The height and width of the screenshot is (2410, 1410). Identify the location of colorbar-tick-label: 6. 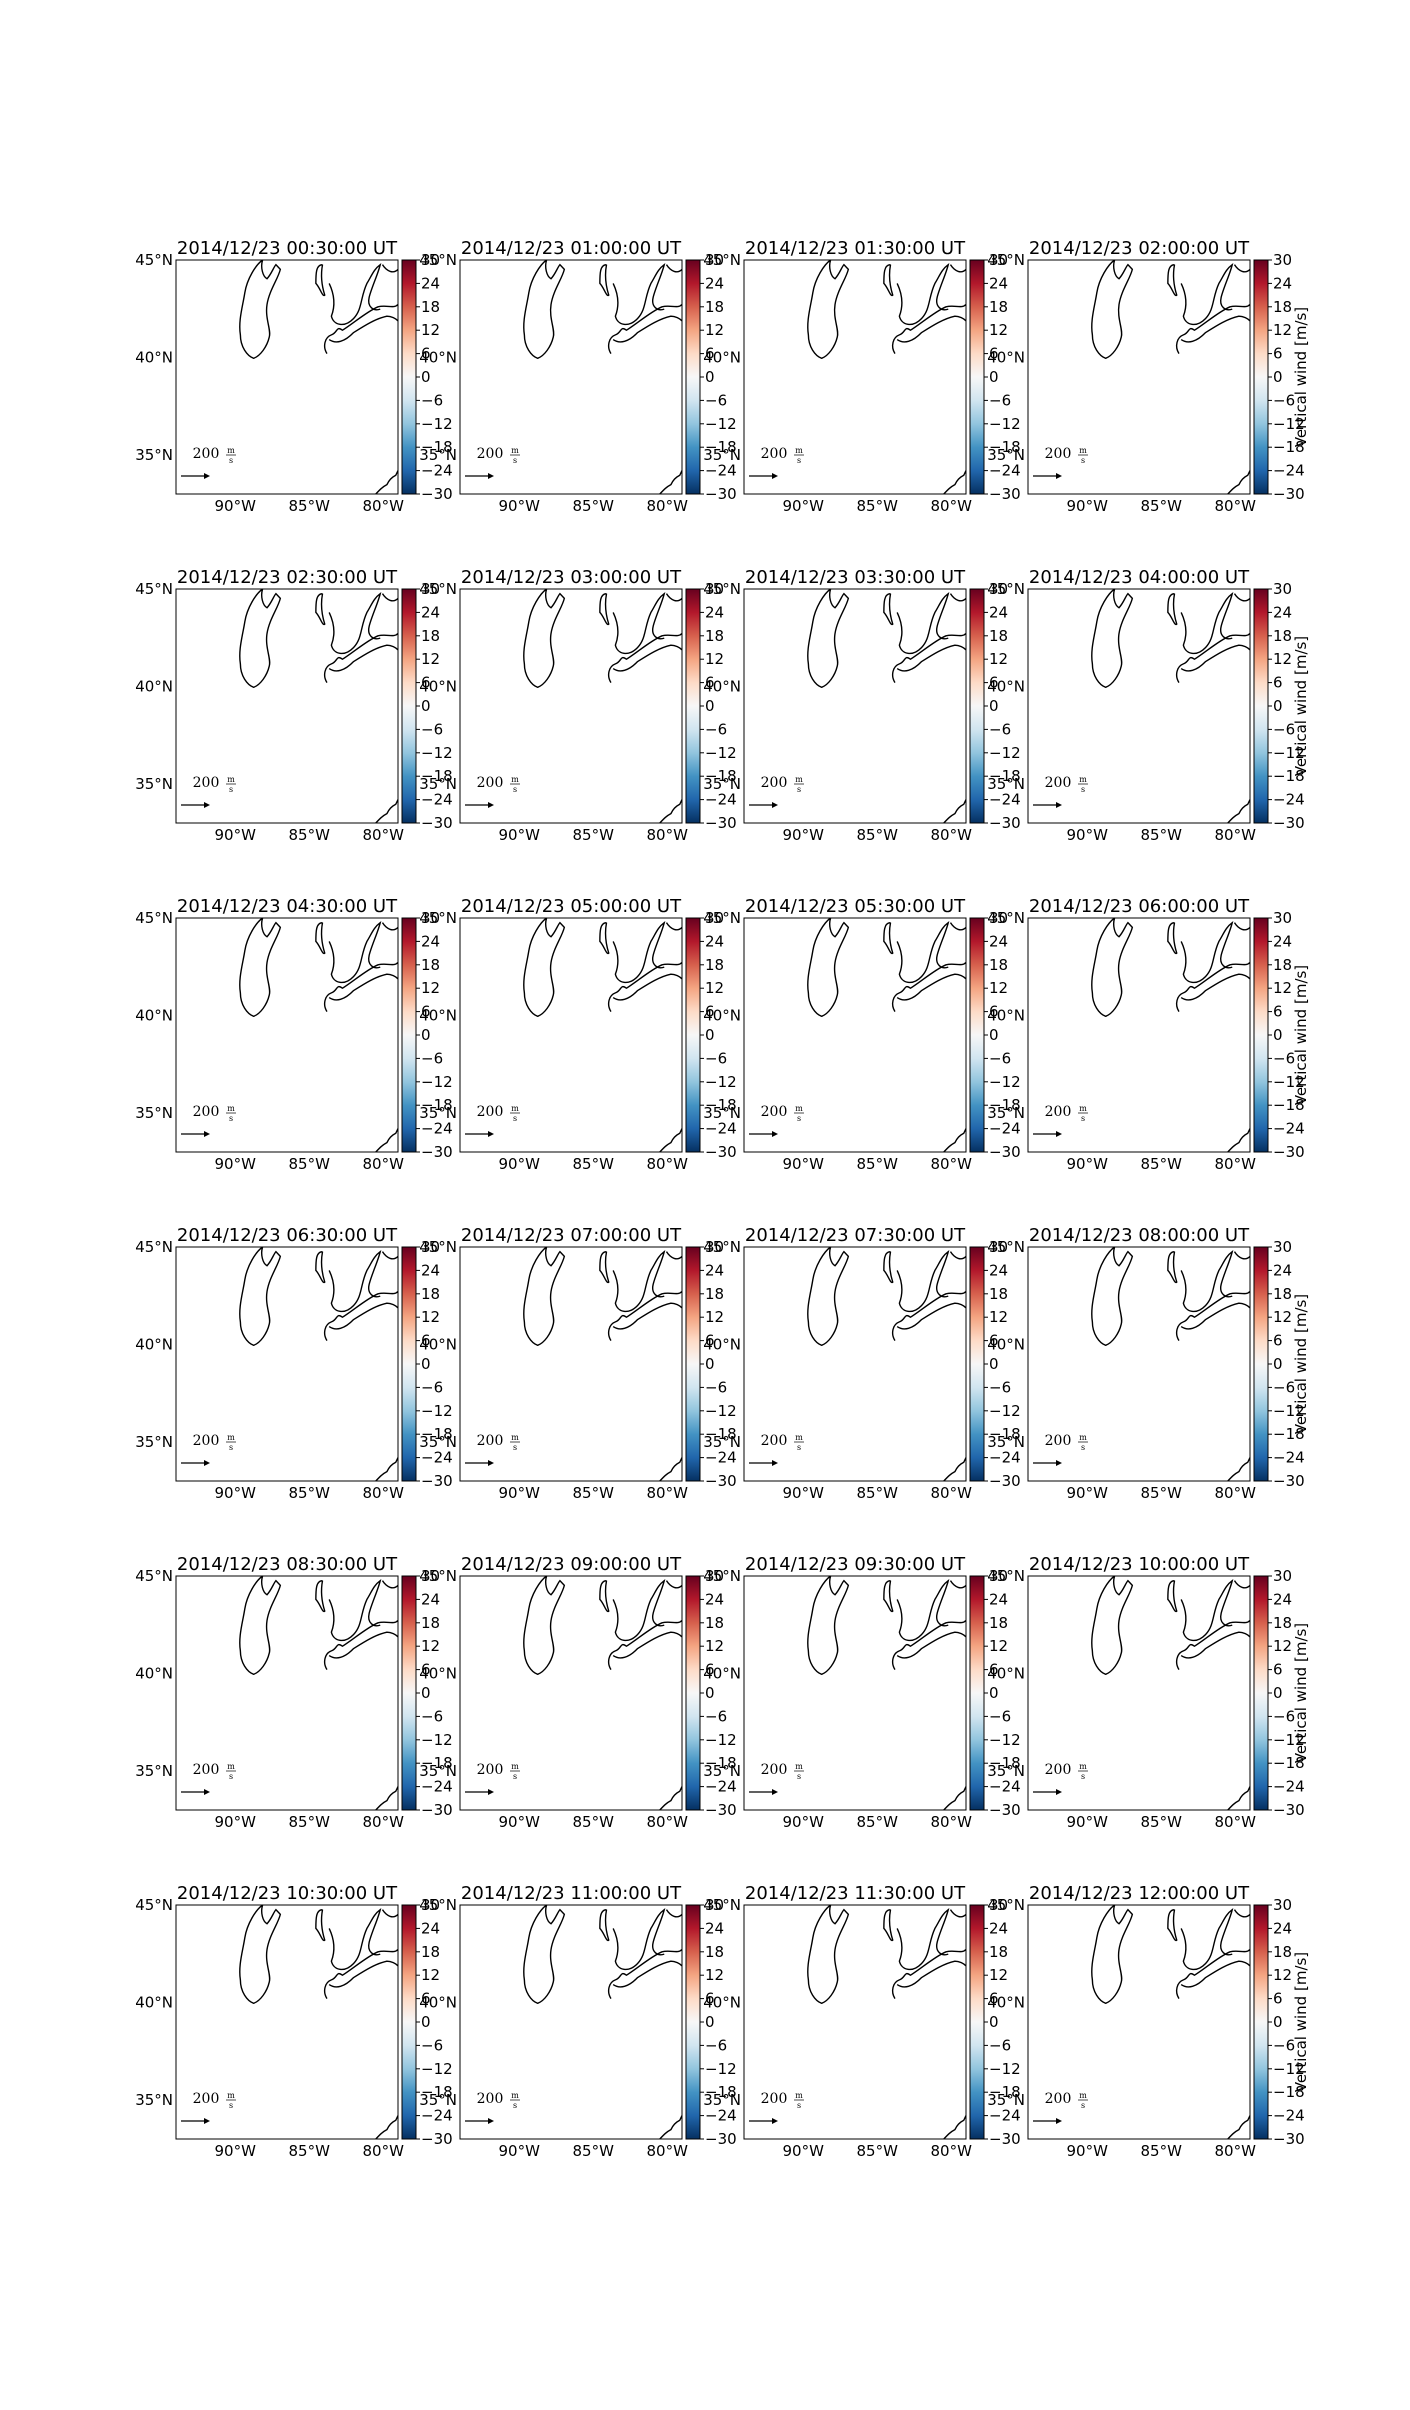
(710, 683).